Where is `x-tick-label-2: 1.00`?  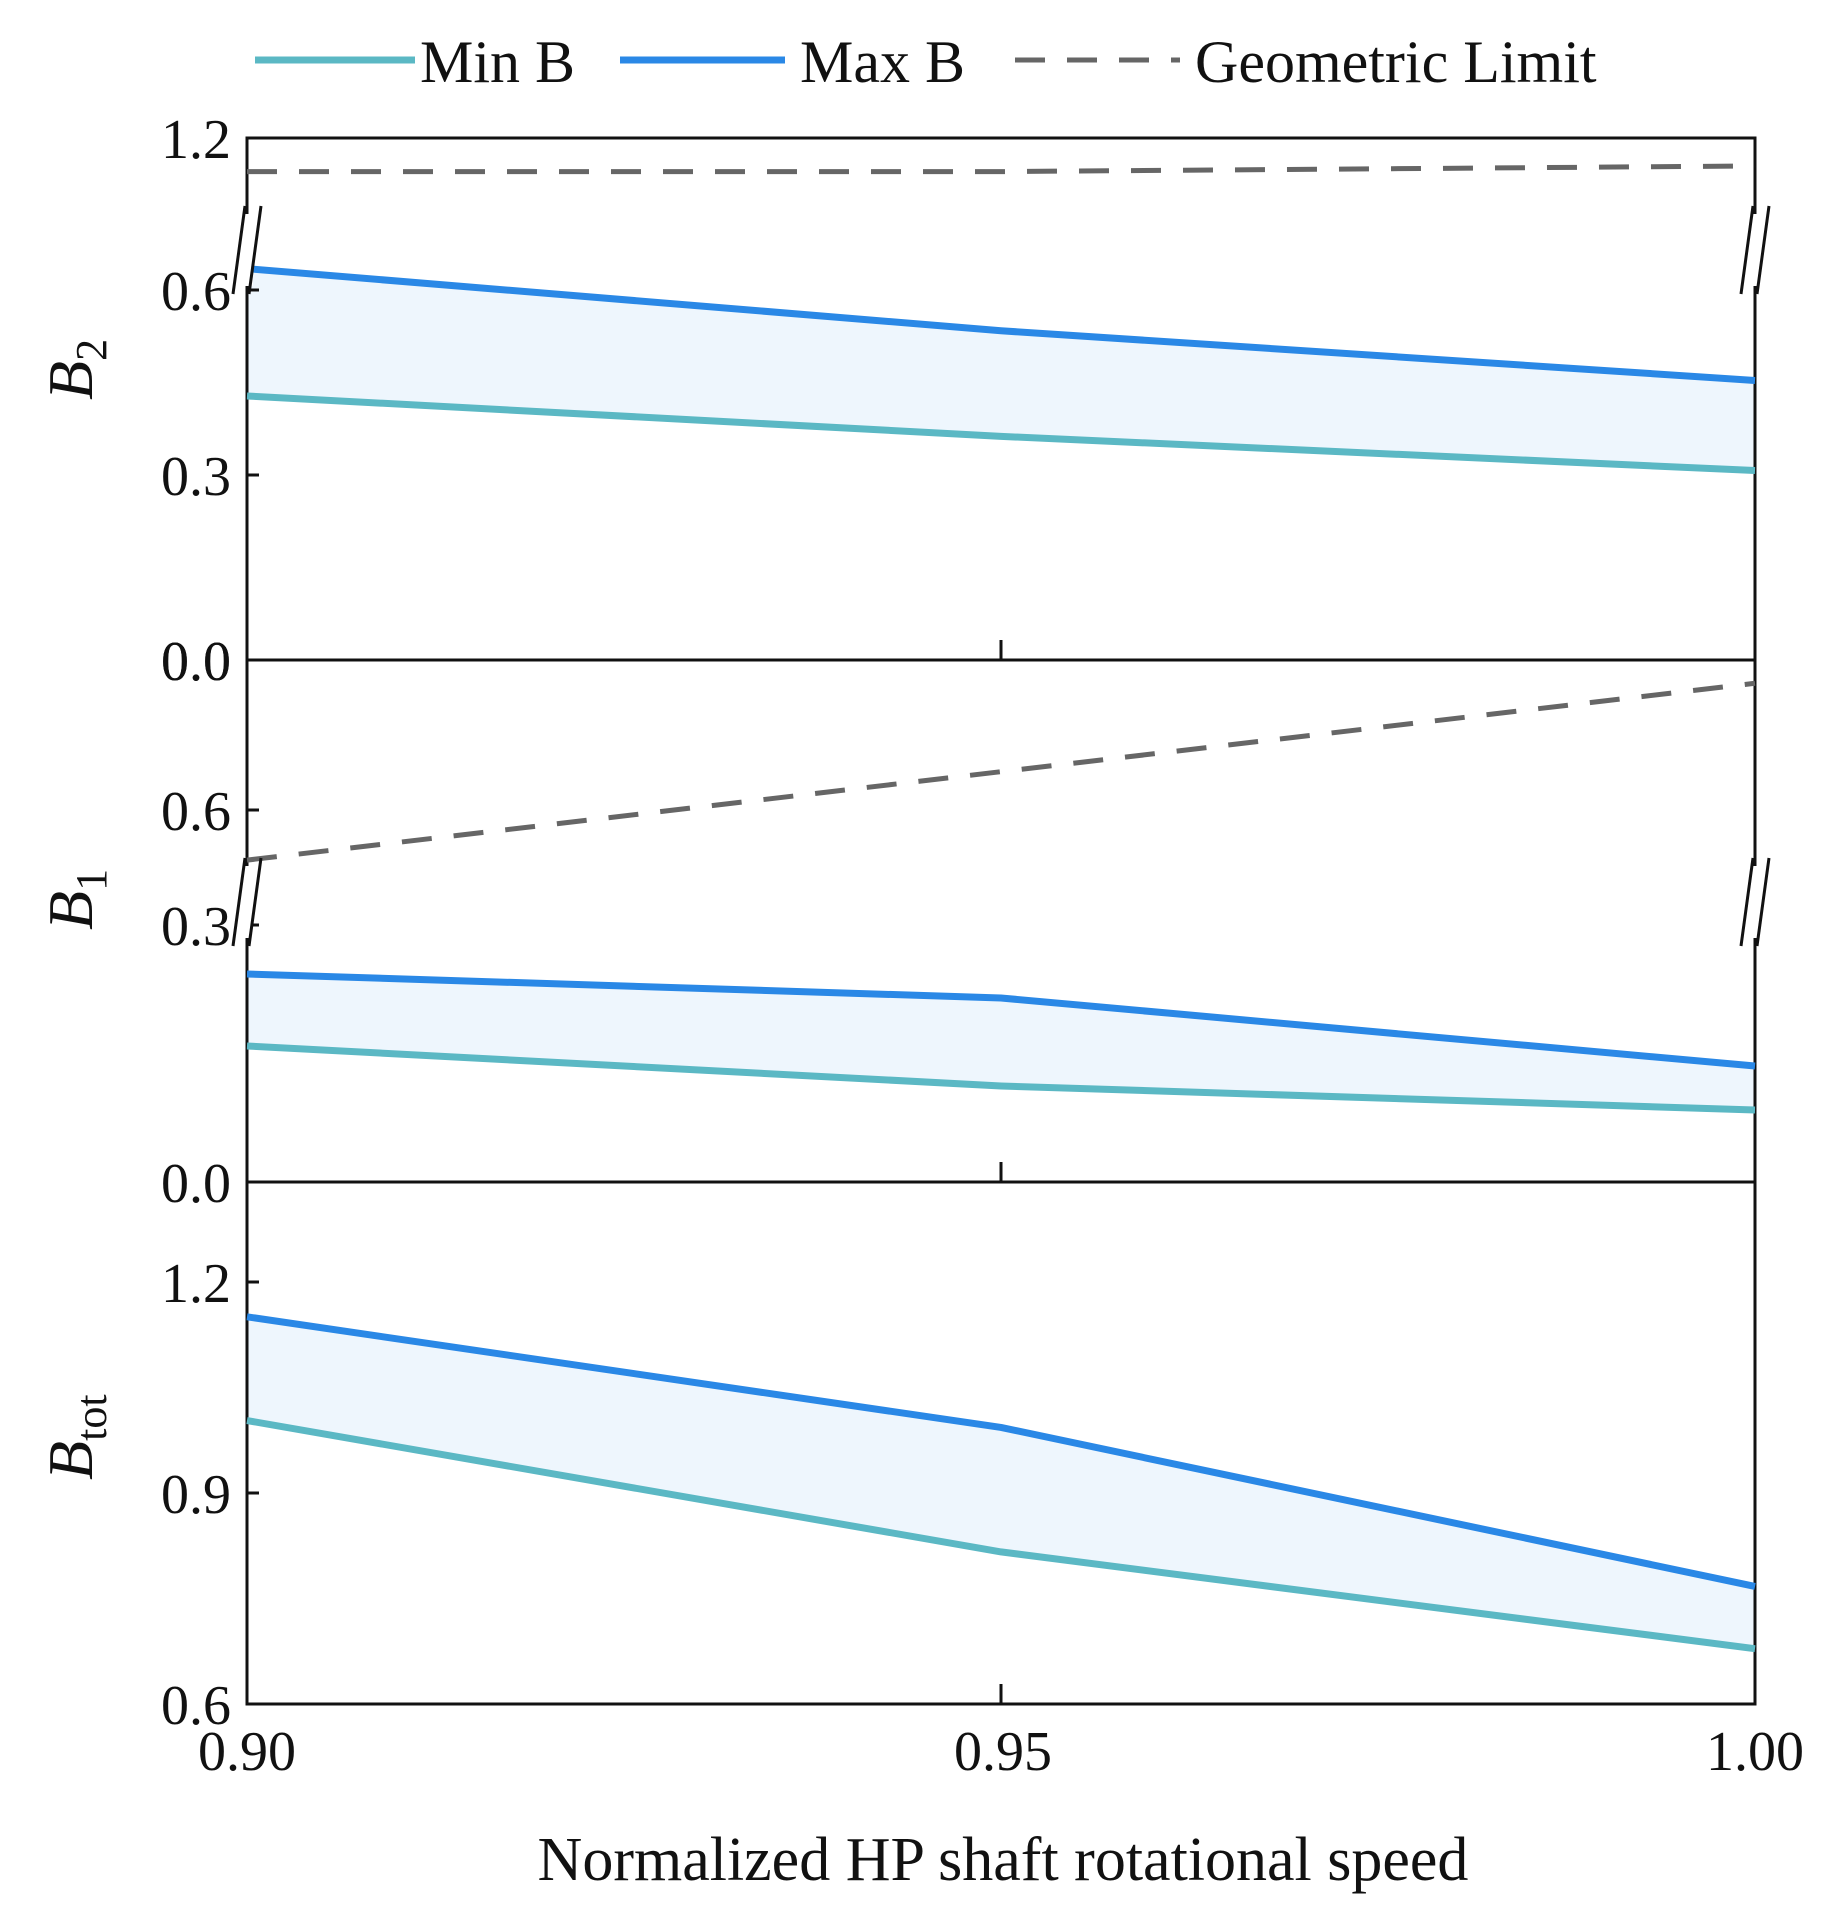 x-tick-label-2: 1.00 is located at coordinates (1755, 1752).